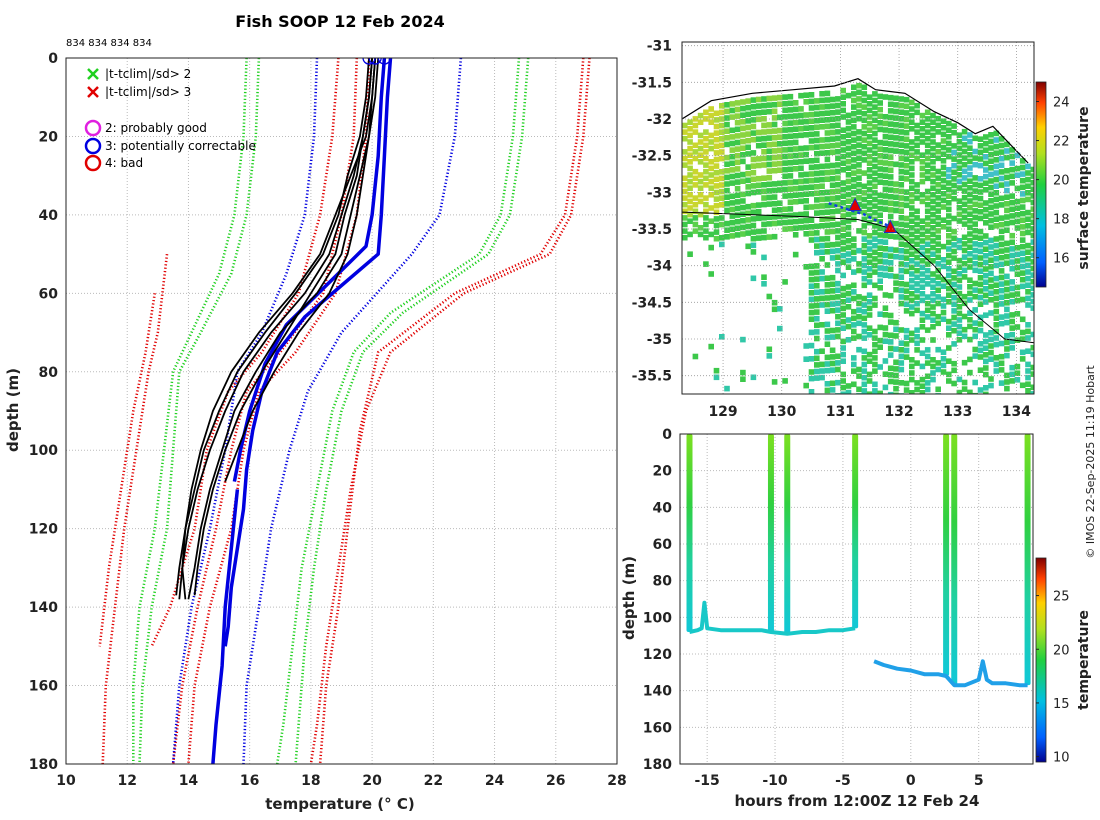 This screenshot has width=1100, height=820. I want to click on x-tick-label: 134, so click(1016, 412).